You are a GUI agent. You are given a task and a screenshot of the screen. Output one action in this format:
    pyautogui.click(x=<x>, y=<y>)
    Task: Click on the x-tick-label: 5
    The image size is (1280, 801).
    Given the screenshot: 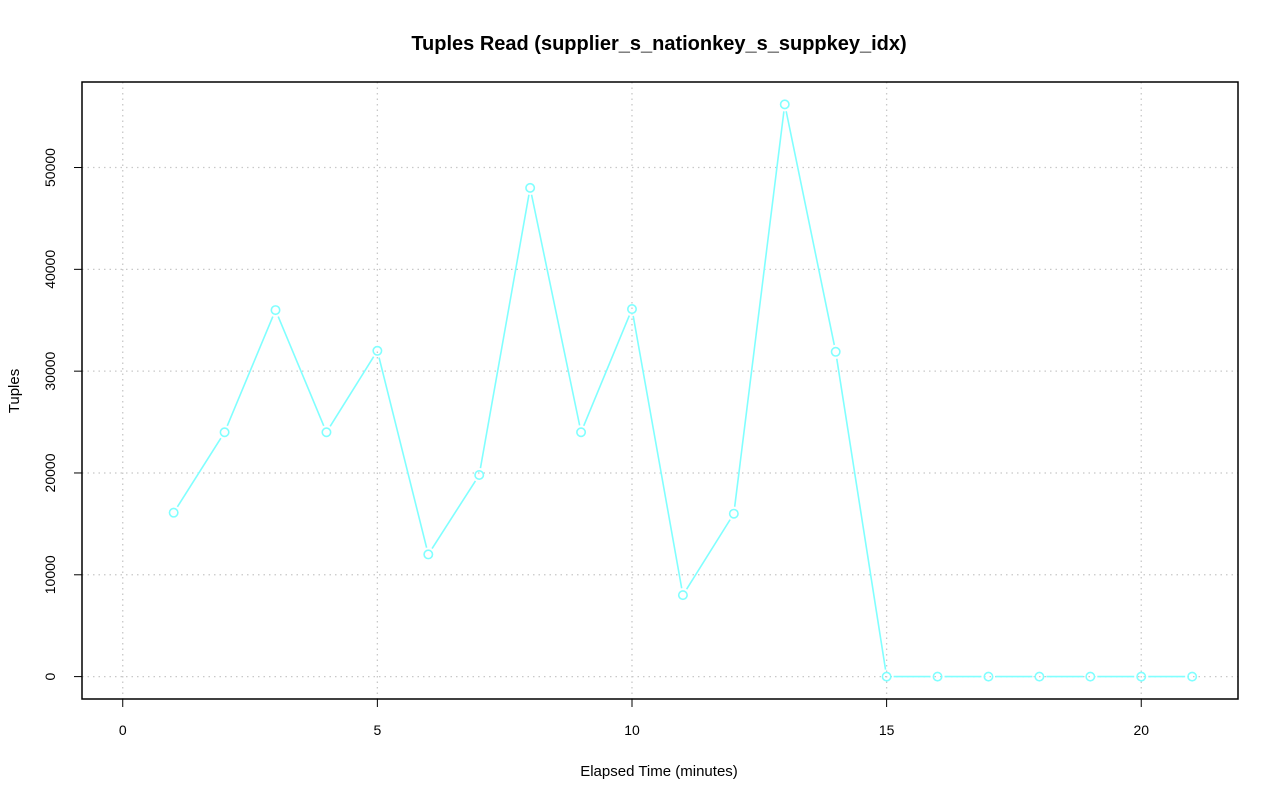 What is the action you would take?
    pyautogui.click(x=377, y=730)
    